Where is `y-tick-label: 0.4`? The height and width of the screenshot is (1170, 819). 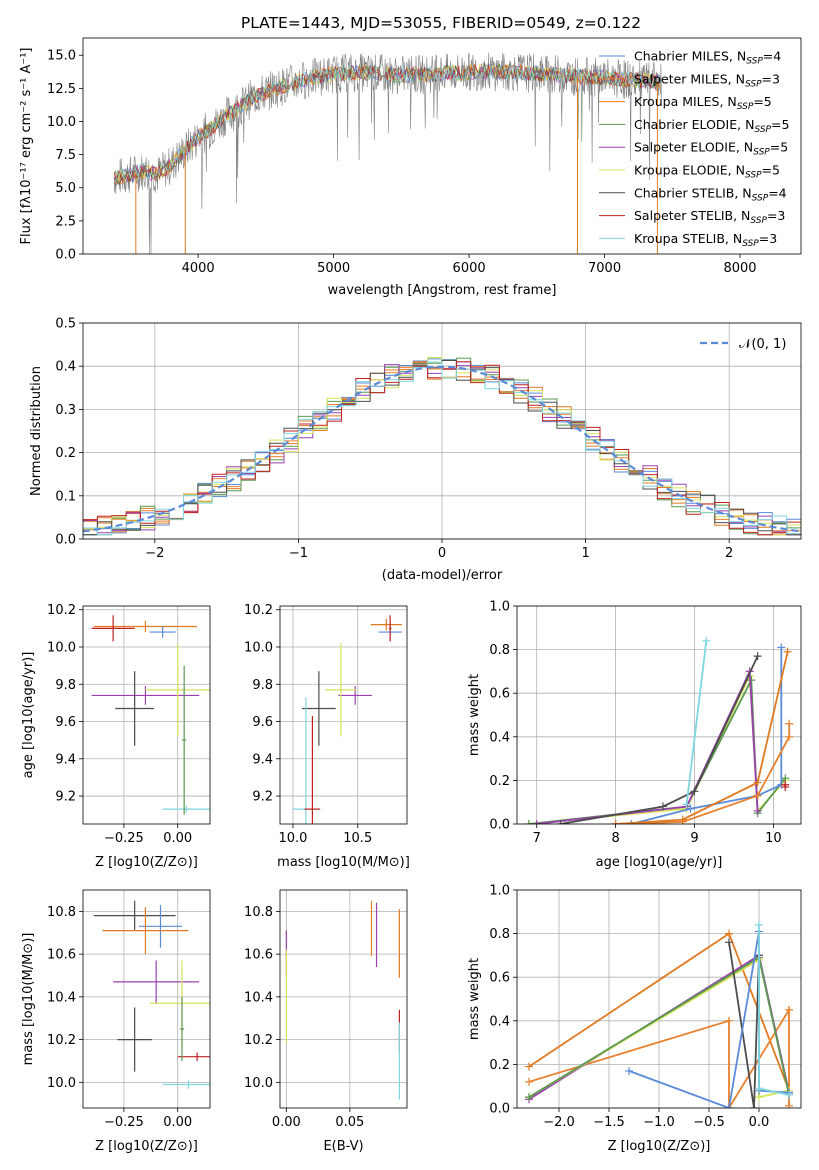
y-tick-label: 0.4 is located at coordinates (499, 1021).